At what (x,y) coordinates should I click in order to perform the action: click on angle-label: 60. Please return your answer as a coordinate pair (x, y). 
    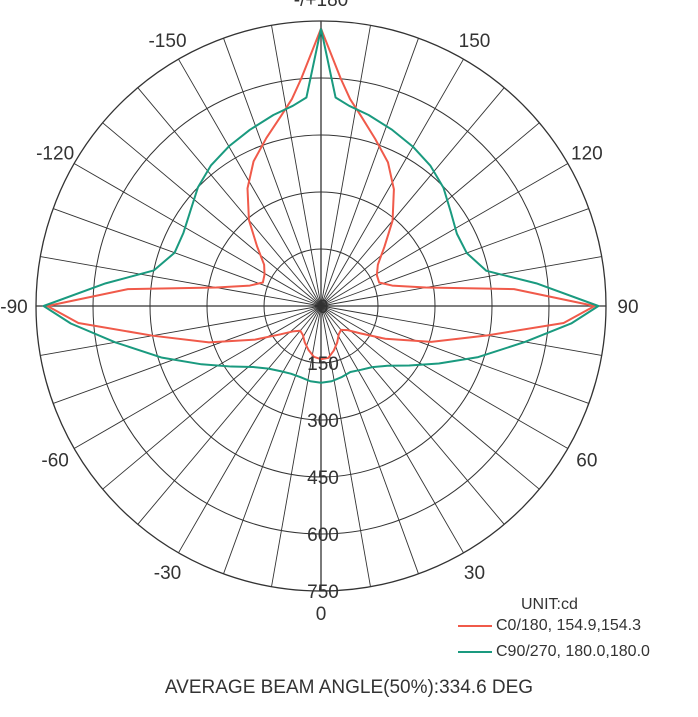
    Looking at the image, I should click on (586, 461).